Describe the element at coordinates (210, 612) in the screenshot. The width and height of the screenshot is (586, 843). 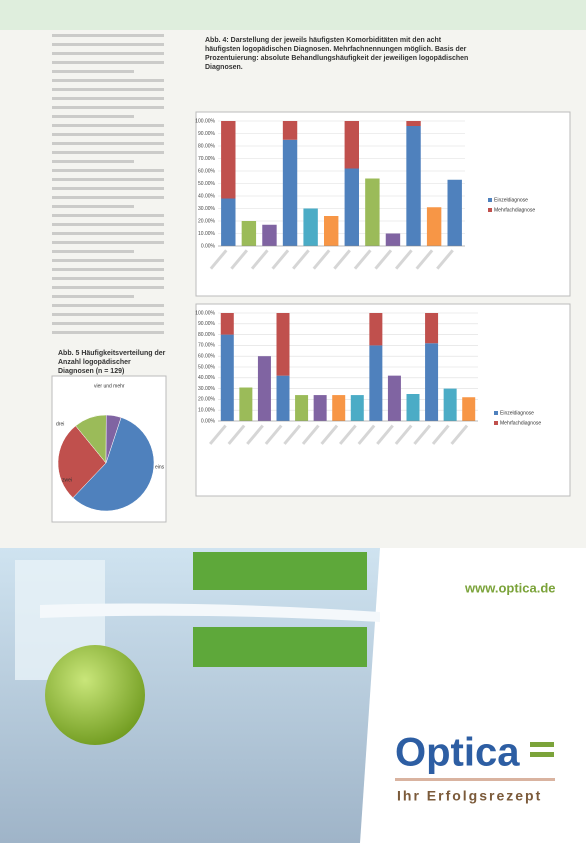
I see `photo-table` at that location.